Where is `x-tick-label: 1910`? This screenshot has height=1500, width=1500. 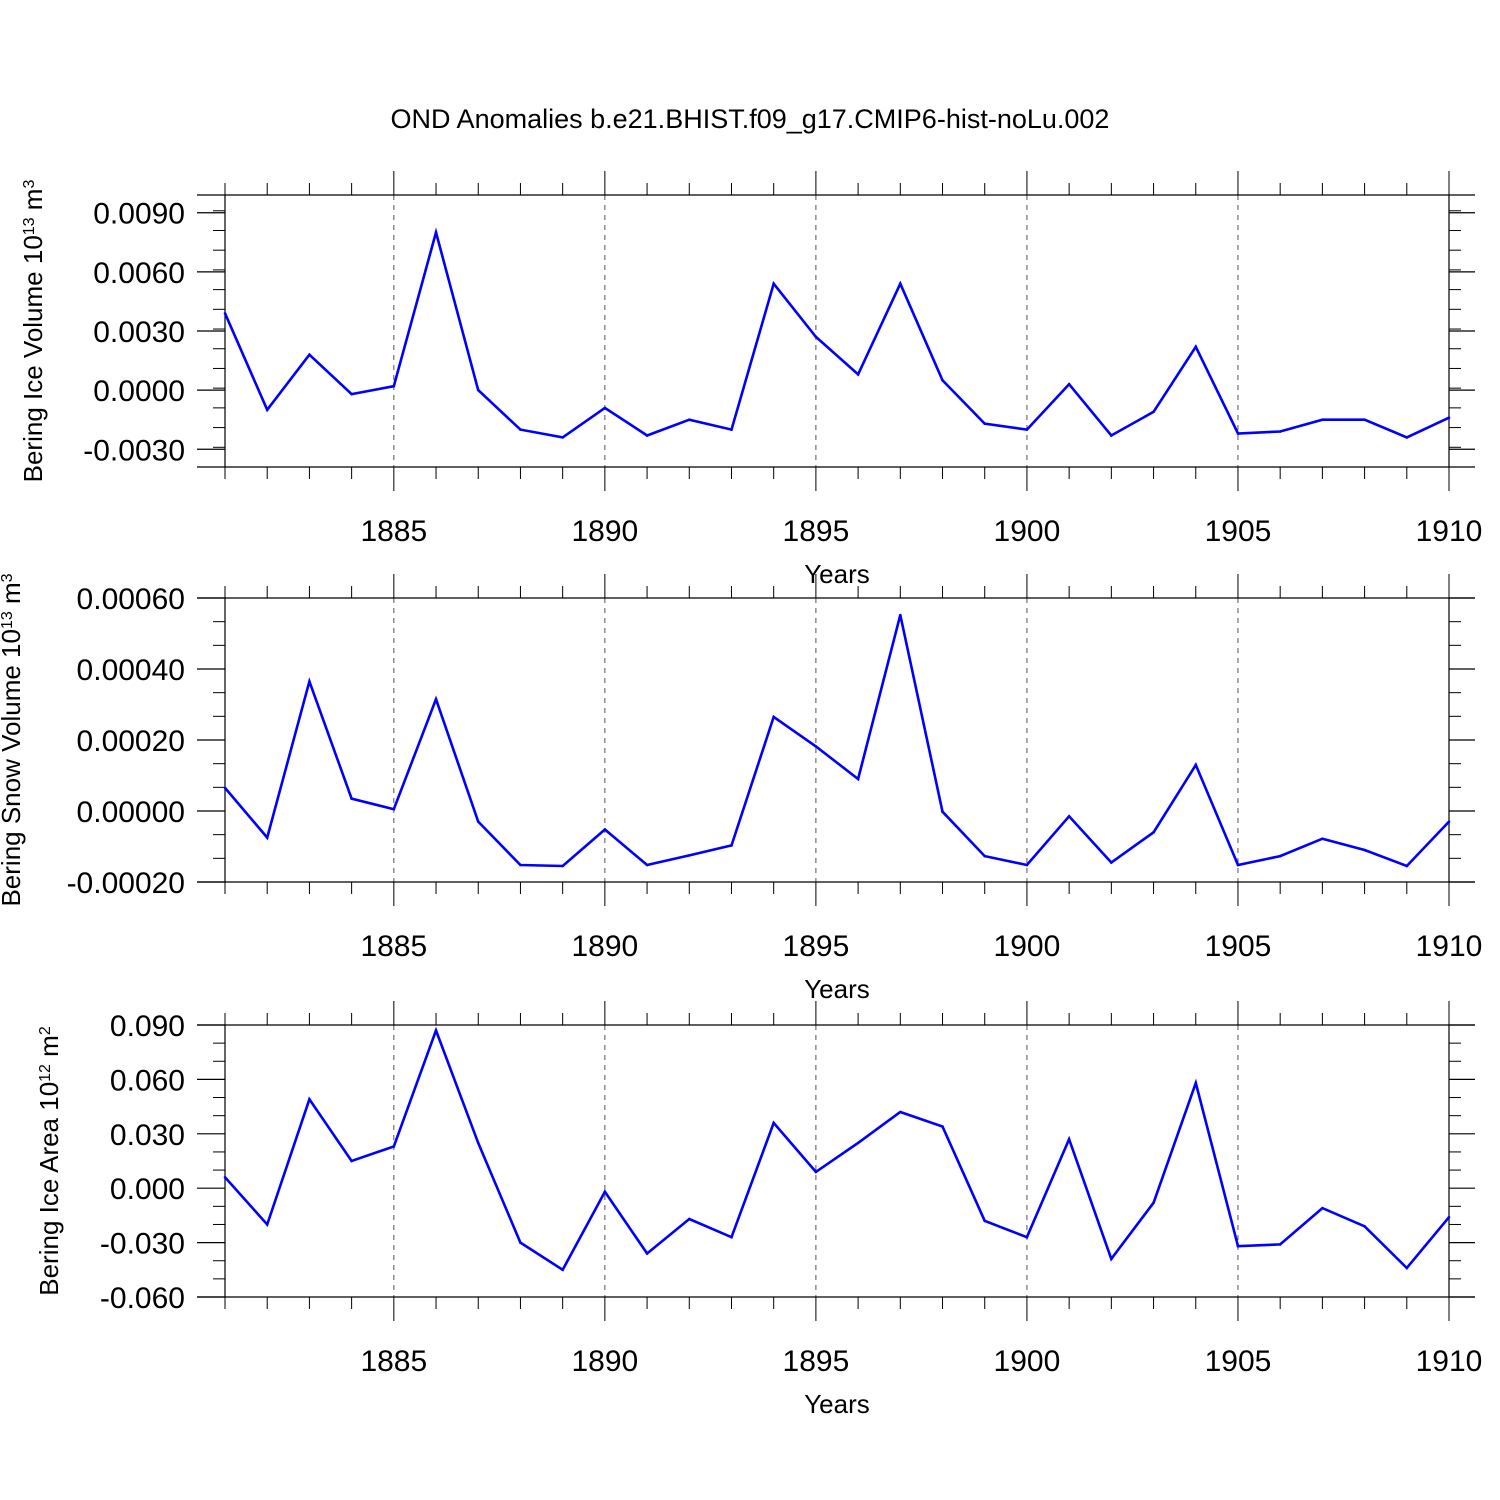
x-tick-label: 1910 is located at coordinates (1449, 531).